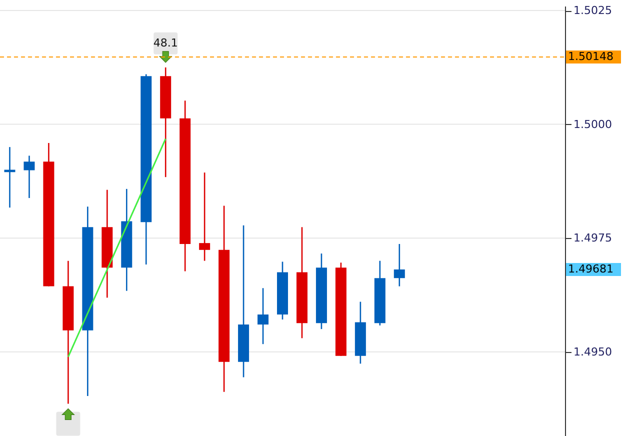  What do you see at coordinates (593, 238) in the screenshot?
I see `y-tick-label: 1.4975` at bounding box center [593, 238].